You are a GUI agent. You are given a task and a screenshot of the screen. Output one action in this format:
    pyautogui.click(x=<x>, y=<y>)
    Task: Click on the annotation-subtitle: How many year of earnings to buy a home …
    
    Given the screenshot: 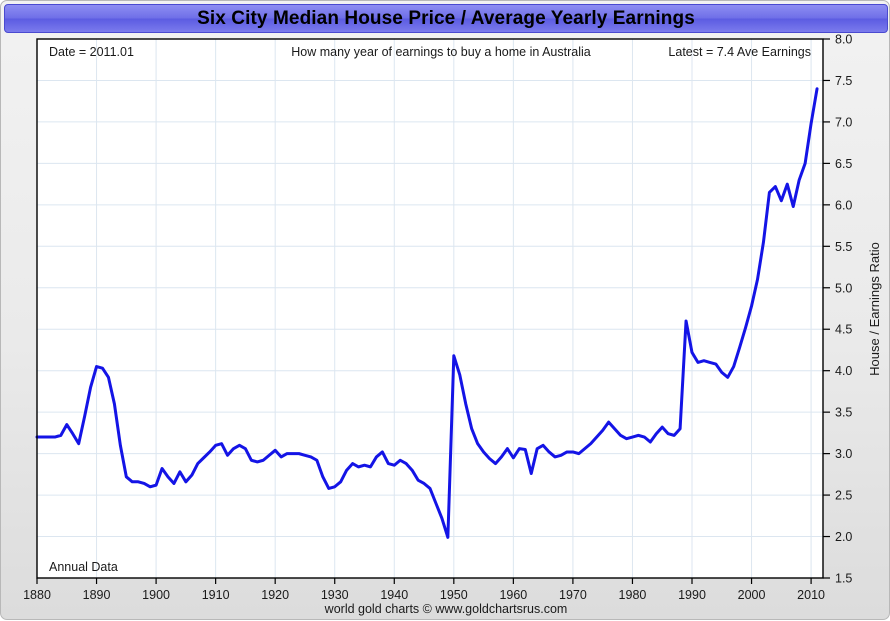 What is the action you would take?
    pyautogui.click(x=441, y=52)
    